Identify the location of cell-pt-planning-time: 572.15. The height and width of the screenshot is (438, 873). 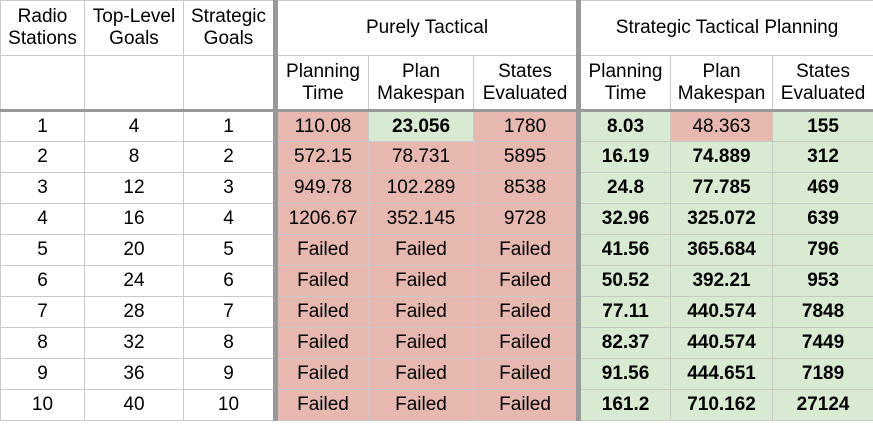
(321, 157).